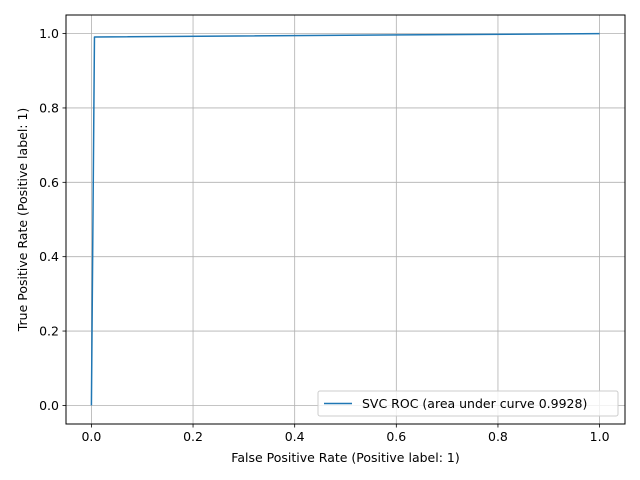 The width and height of the screenshot is (640, 480). Describe the element at coordinates (498, 436) in the screenshot. I see `x-tick-label: 0.8` at that location.